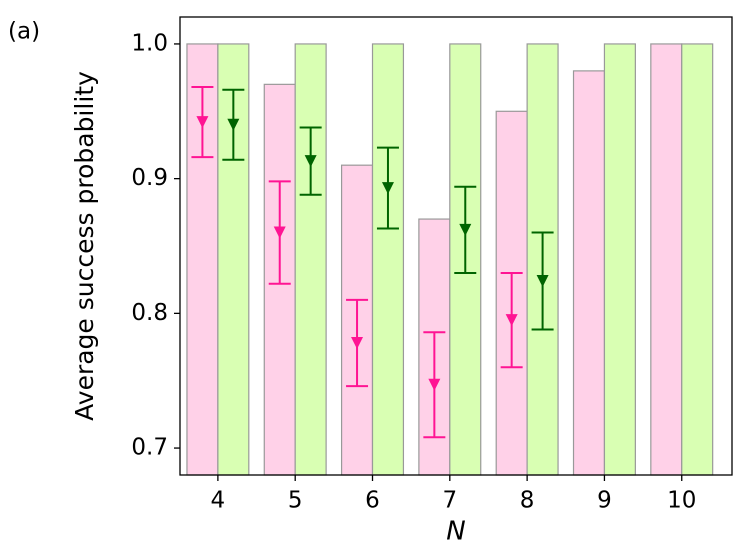 The height and width of the screenshot is (550, 756). What do you see at coordinates (24, 32) in the screenshot?
I see `panel-label: (a)` at bounding box center [24, 32].